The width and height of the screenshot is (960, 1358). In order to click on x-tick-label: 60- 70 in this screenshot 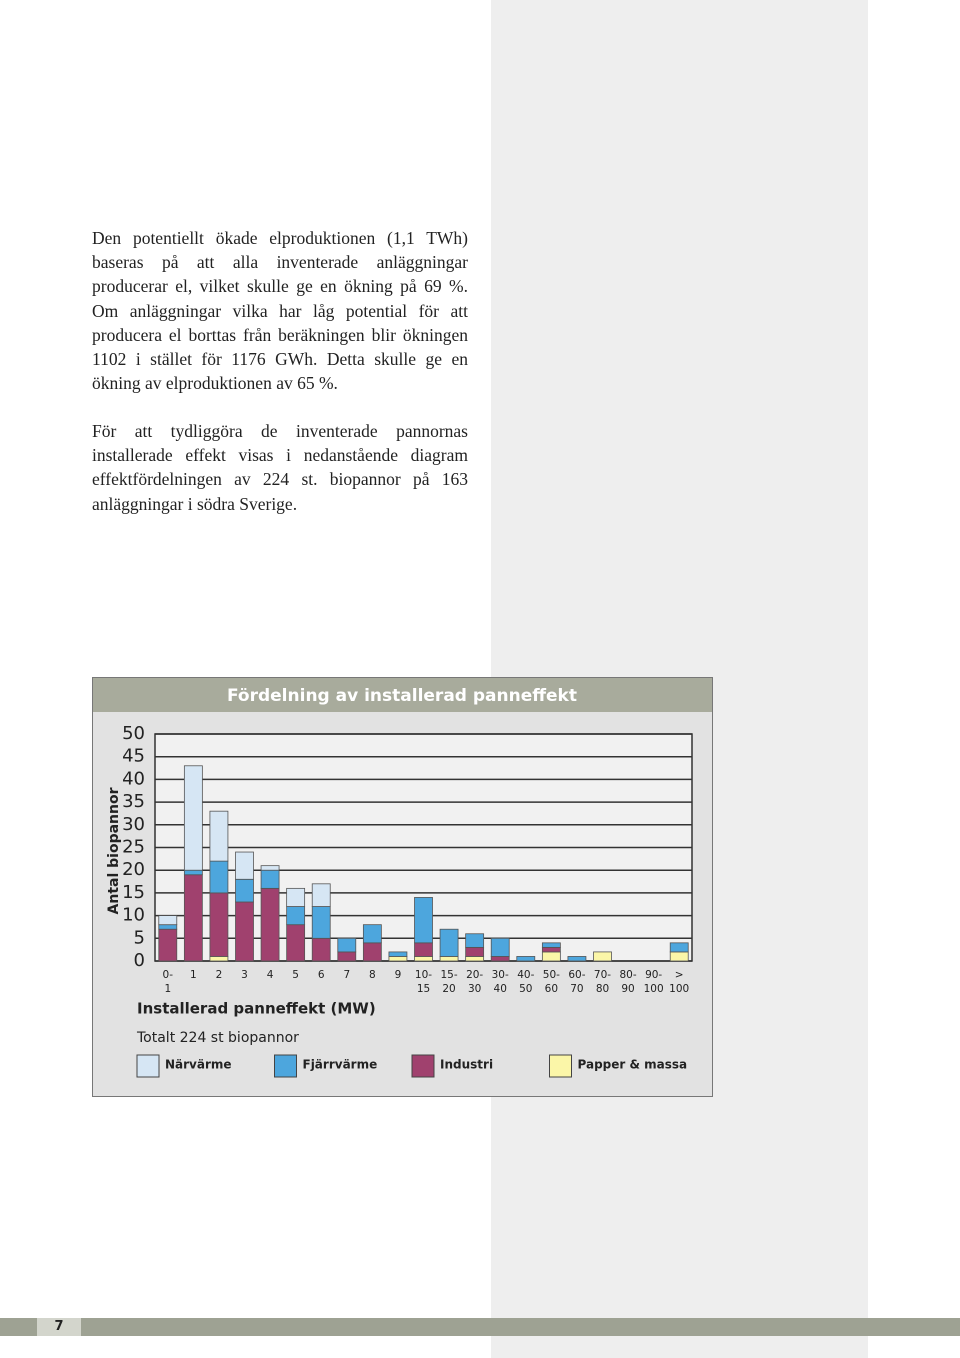, I will do `click(577, 982)`.